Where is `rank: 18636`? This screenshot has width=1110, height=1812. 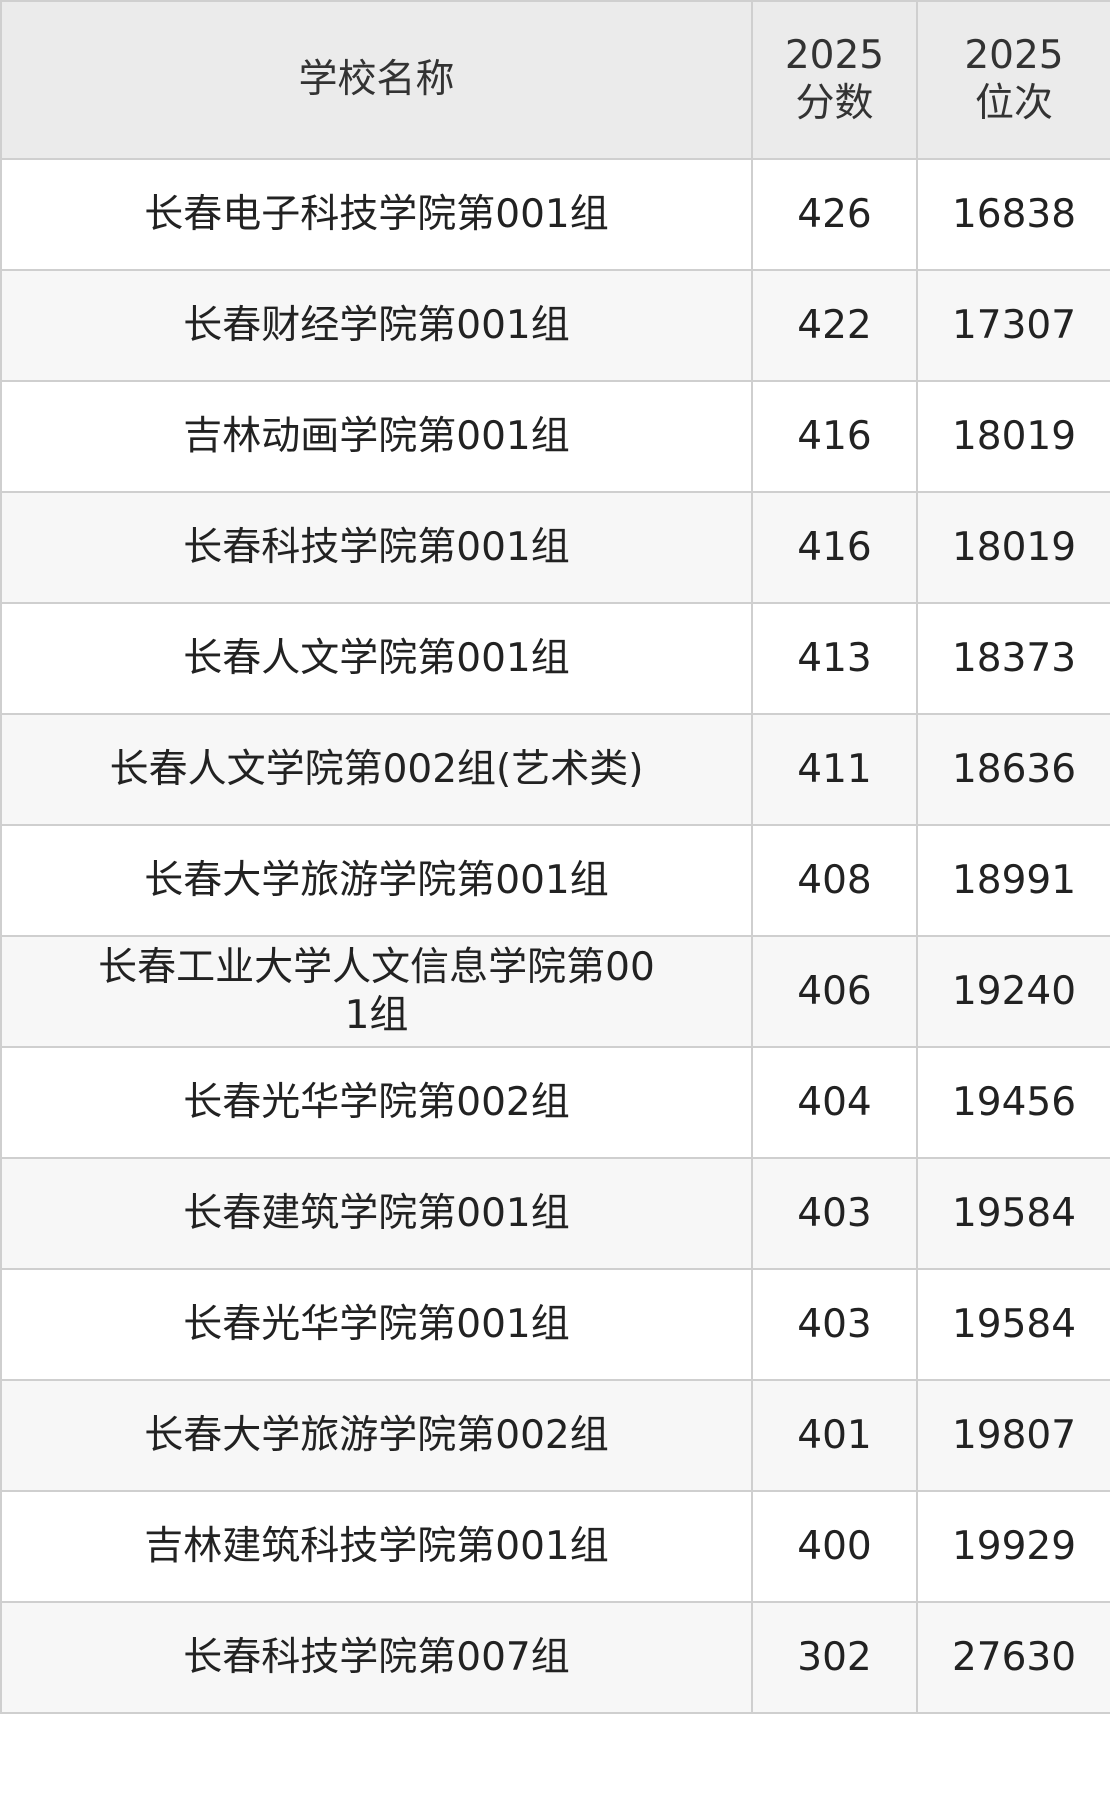
rank: 18636 is located at coordinates (1013, 769).